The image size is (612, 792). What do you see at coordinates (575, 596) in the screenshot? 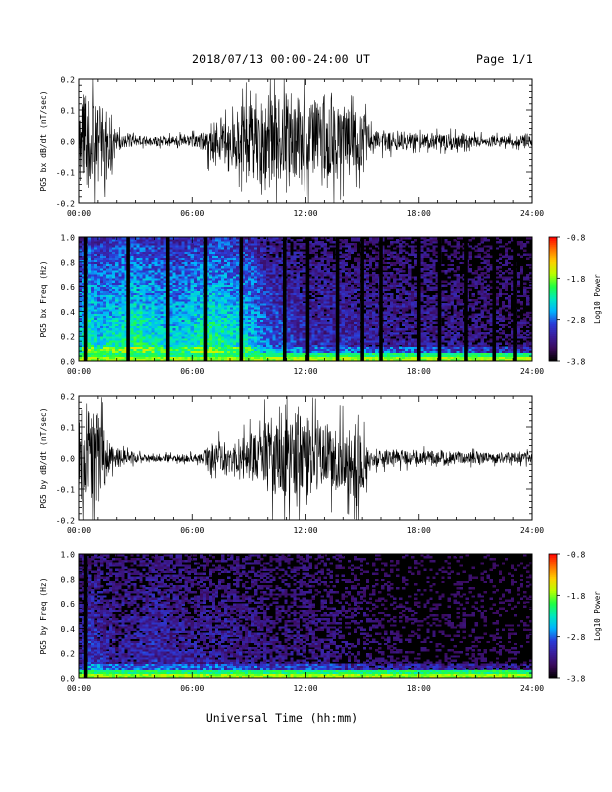
I see `colorbar-tick-label: -1.8` at bounding box center [575, 596].